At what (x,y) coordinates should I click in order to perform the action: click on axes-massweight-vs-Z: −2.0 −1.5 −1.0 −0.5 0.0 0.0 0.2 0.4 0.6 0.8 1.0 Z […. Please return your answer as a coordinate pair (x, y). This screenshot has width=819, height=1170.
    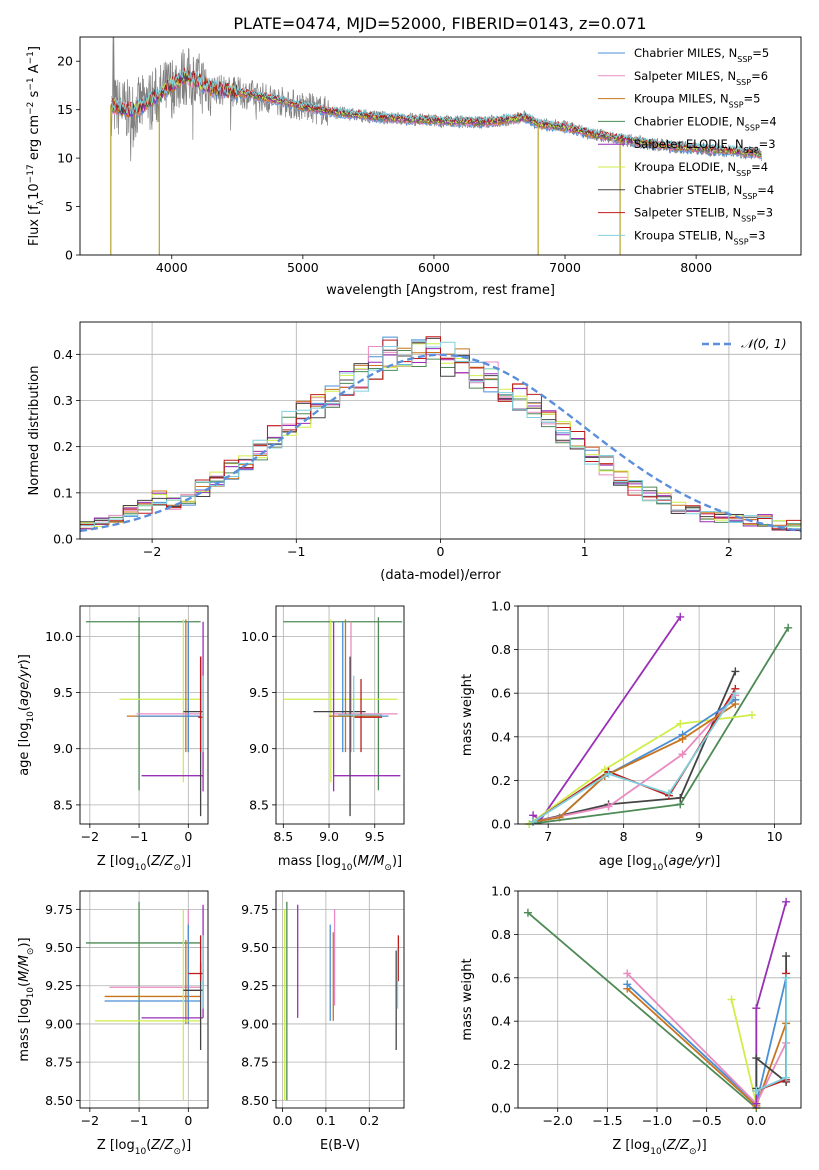
    Looking at the image, I should click on (631, 1020).